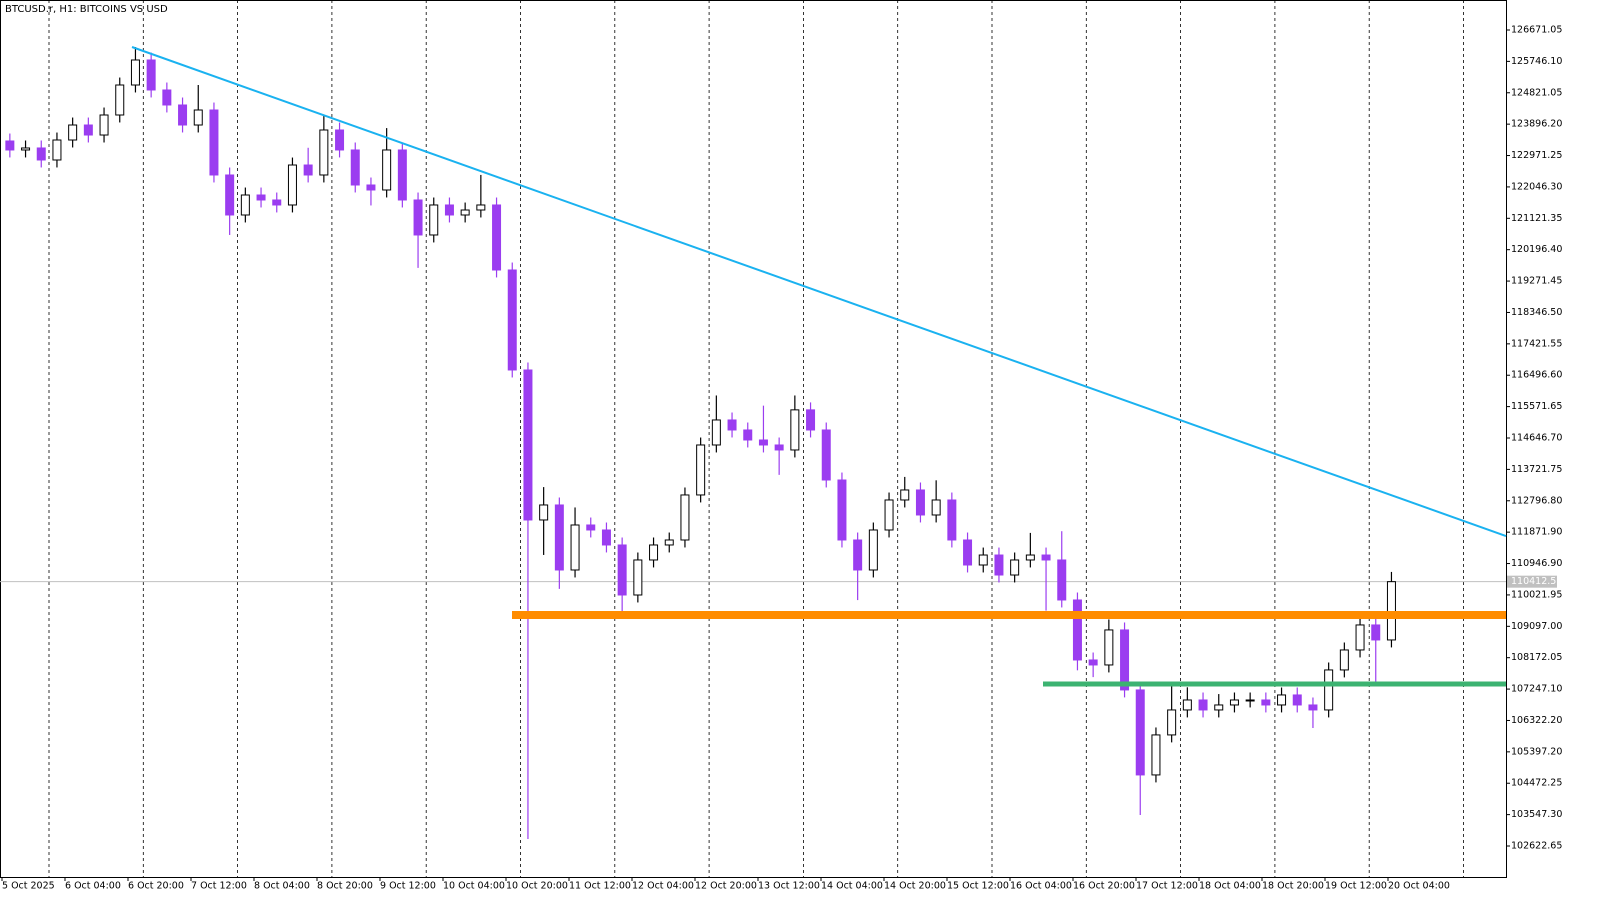 Image resolution: width=1597 pixels, height=915 pixels. I want to click on x-tick-label: 16 Oct 04:00, so click(1041, 886).